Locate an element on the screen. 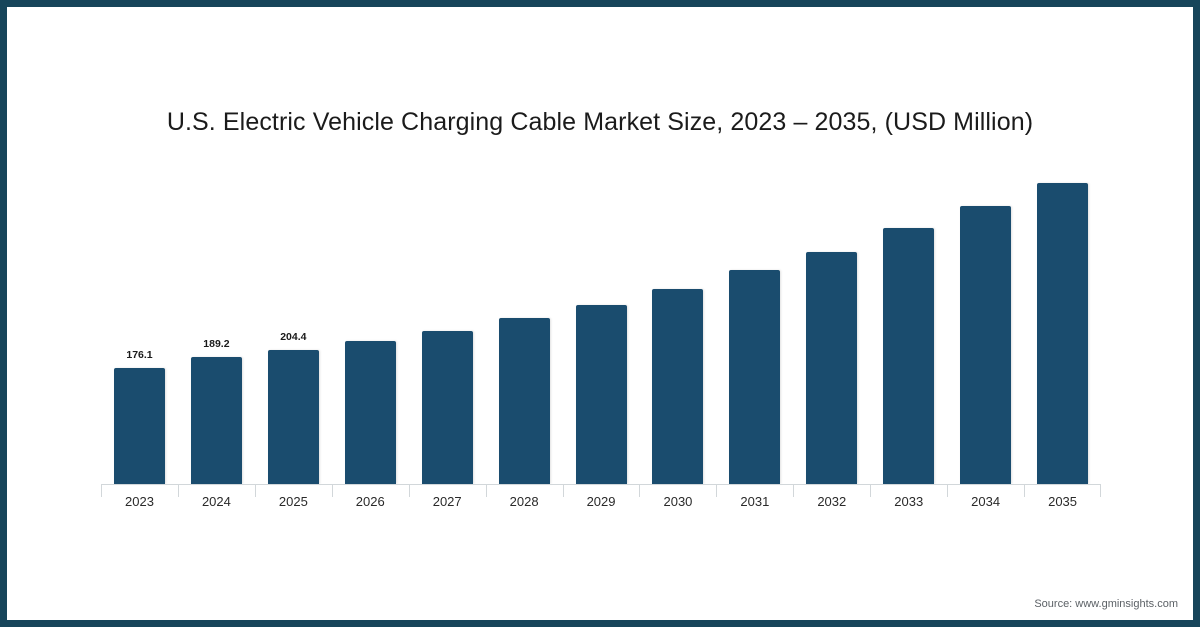  x-axis-tick-label: 2027 is located at coordinates (447, 501).